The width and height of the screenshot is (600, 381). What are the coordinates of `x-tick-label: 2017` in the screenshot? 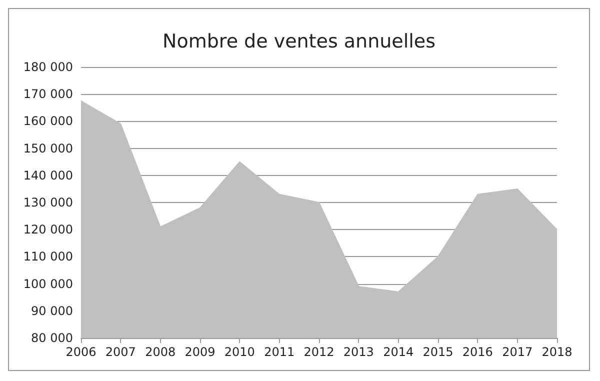 It's located at (517, 352).